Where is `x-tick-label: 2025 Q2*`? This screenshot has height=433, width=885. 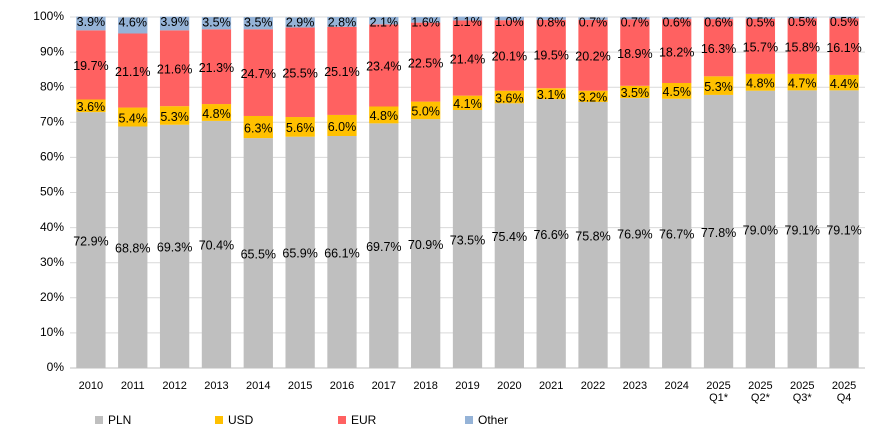 x-tick-label: 2025 Q2* is located at coordinates (760, 392).